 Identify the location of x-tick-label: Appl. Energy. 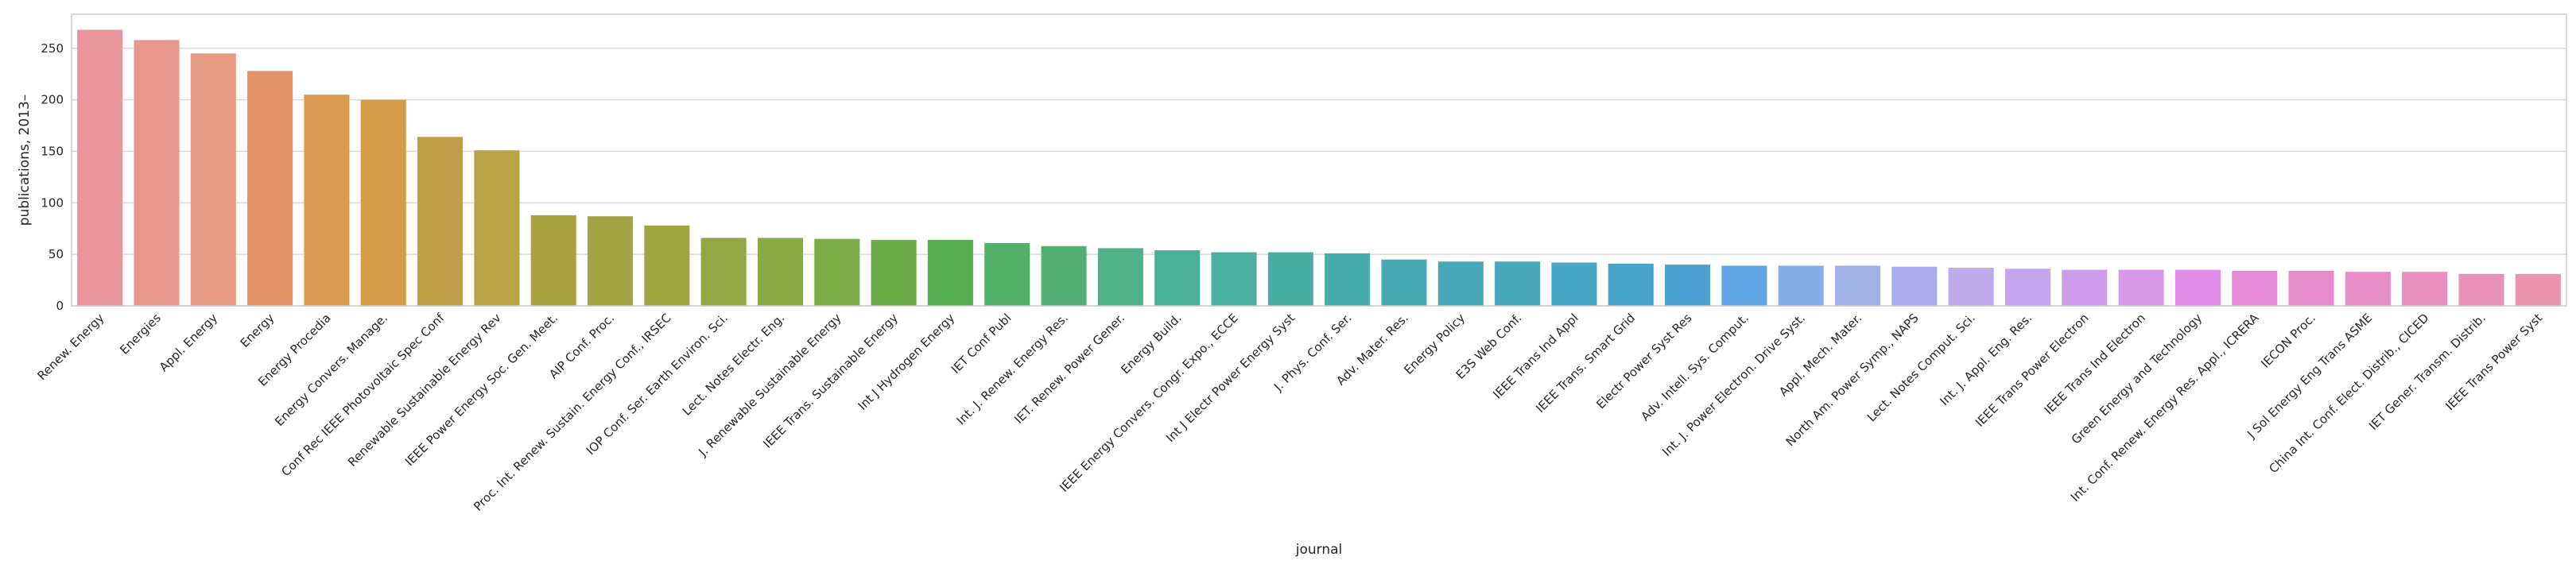
(188, 342).